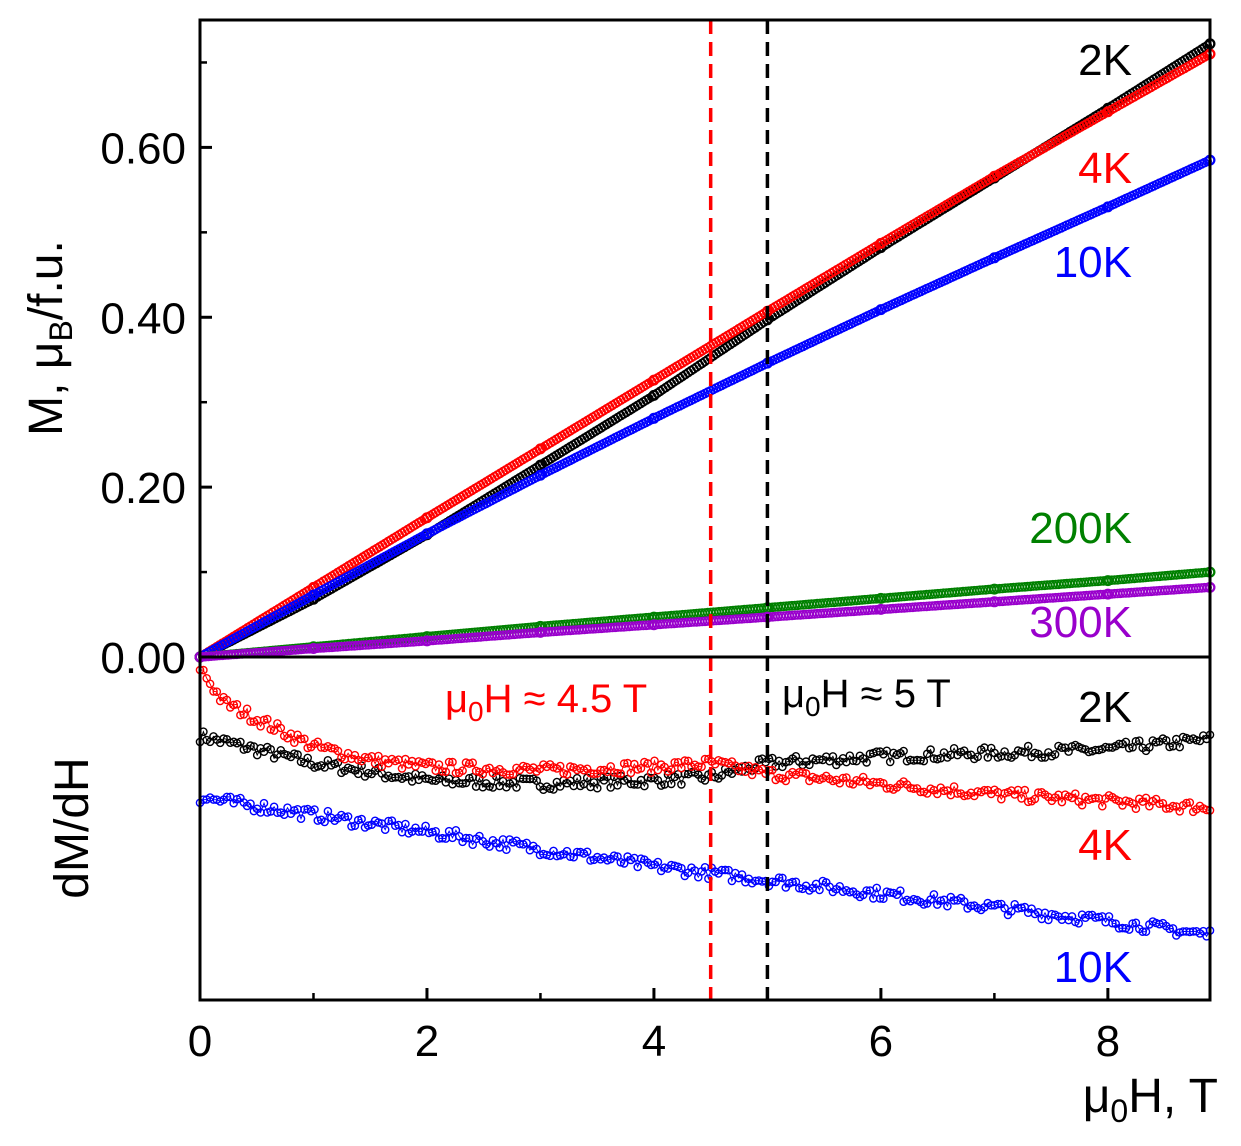 This screenshot has width=1241, height=1146. I want to click on x-axis-title-suffix: H, T, so click(1173, 1096).